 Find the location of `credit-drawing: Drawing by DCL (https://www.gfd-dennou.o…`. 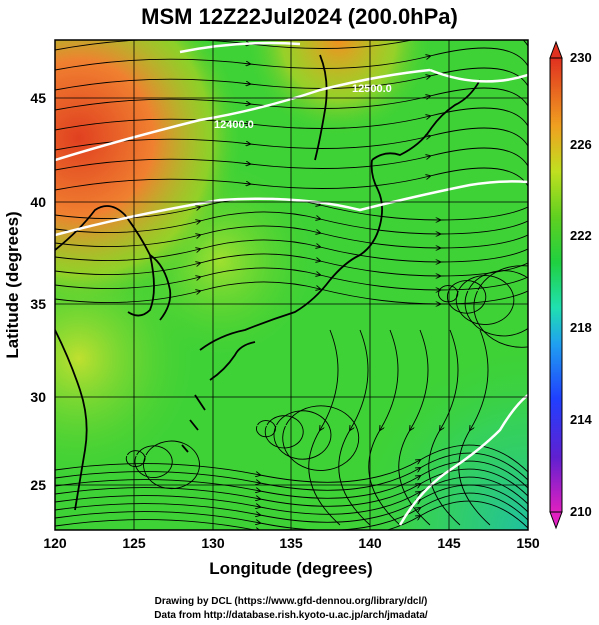

credit-drawing: Drawing by DCL (https://www.gfd-dennou.o… is located at coordinates (291, 601).